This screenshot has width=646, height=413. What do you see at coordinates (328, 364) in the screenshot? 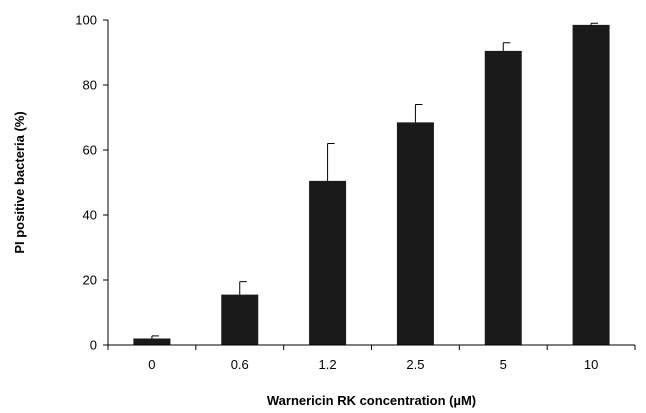
I see `x-tick-label: 1.2` at bounding box center [328, 364].